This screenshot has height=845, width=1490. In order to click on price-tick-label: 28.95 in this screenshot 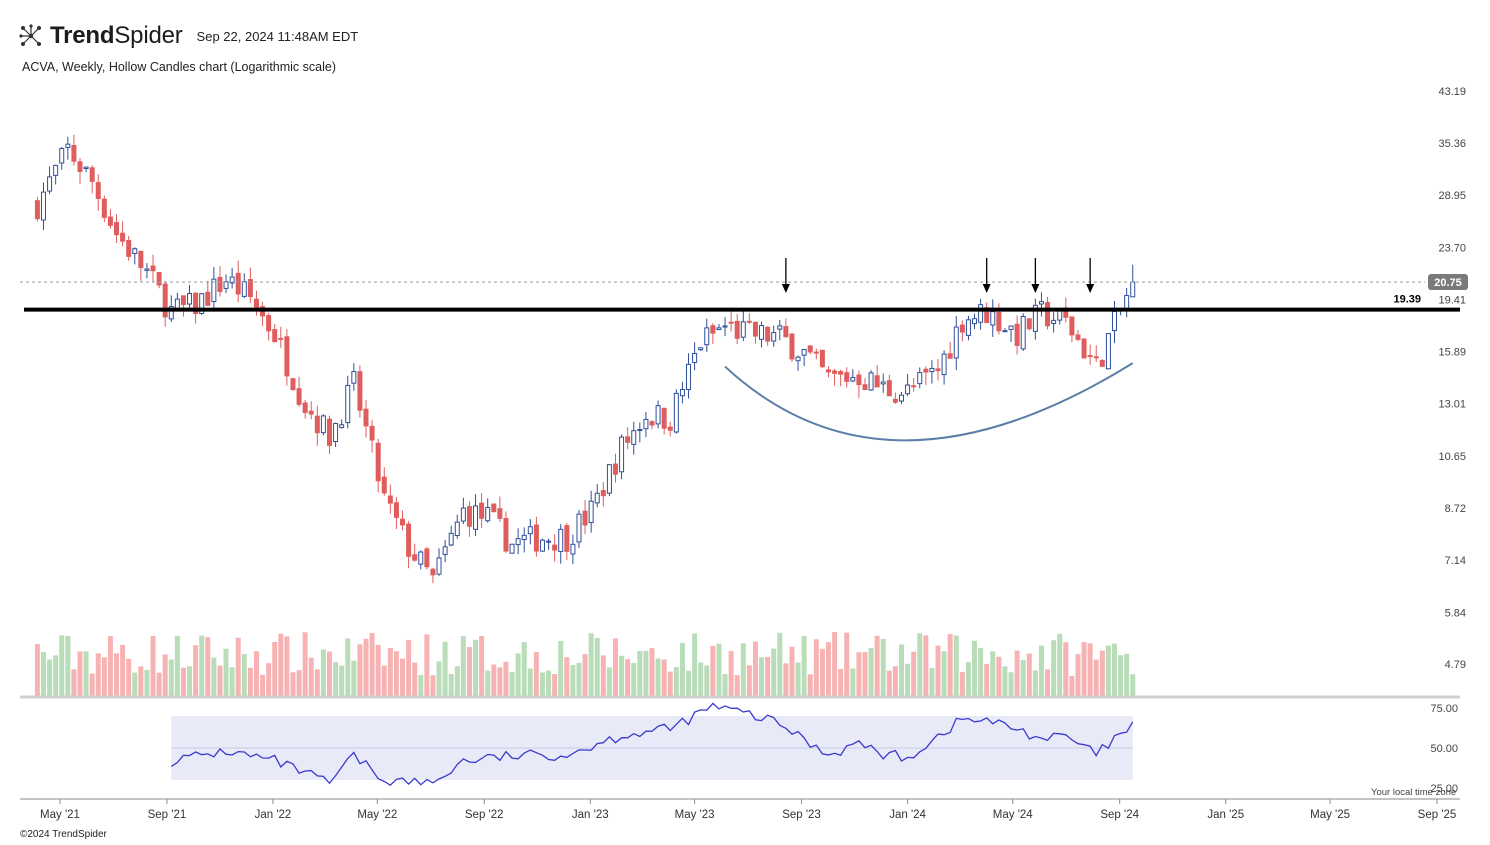, I will do `click(1452, 196)`.